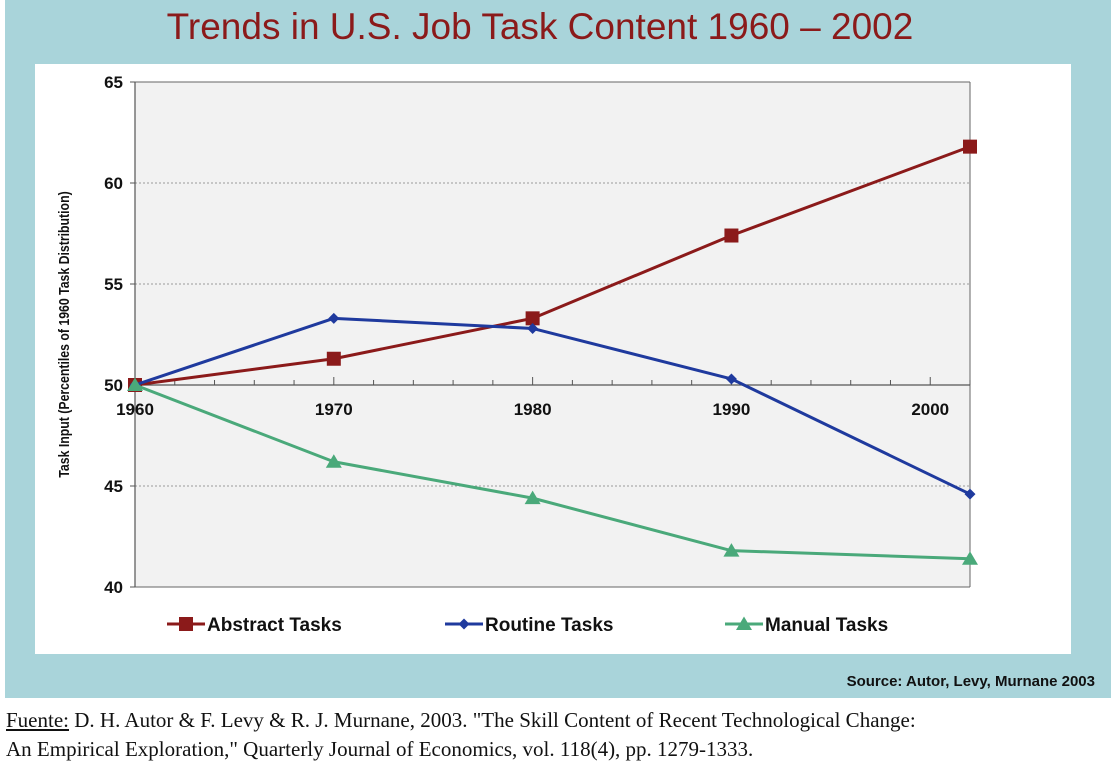 Image resolution: width=1116 pixels, height=769 pixels. What do you see at coordinates (464, 624) in the screenshot?
I see `legend-marker-routine-tasks` at bounding box center [464, 624].